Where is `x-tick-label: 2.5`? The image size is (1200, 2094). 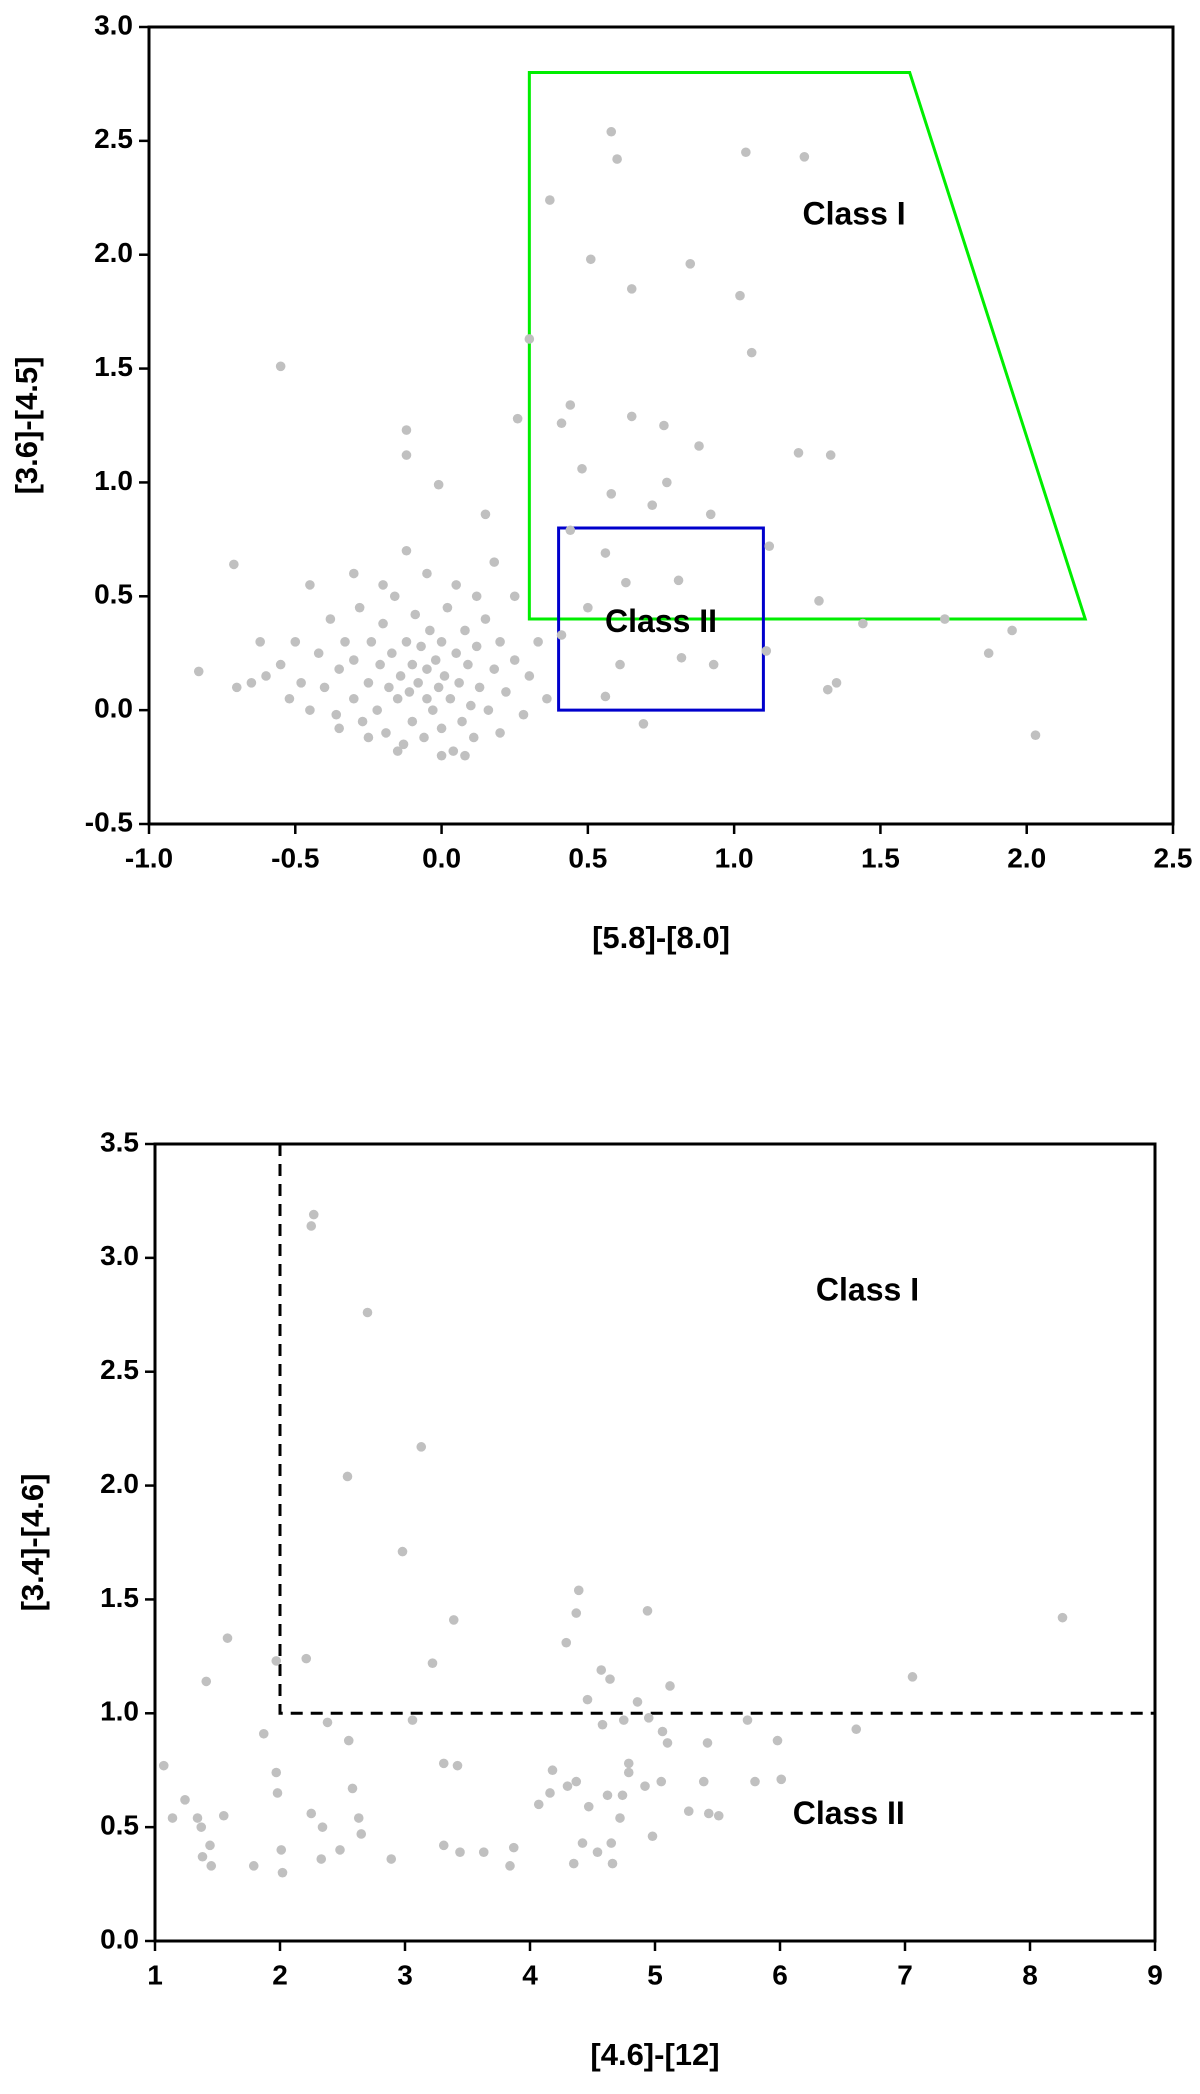 x-tick-label: 2.5 is located at coordinates (1173, 857).